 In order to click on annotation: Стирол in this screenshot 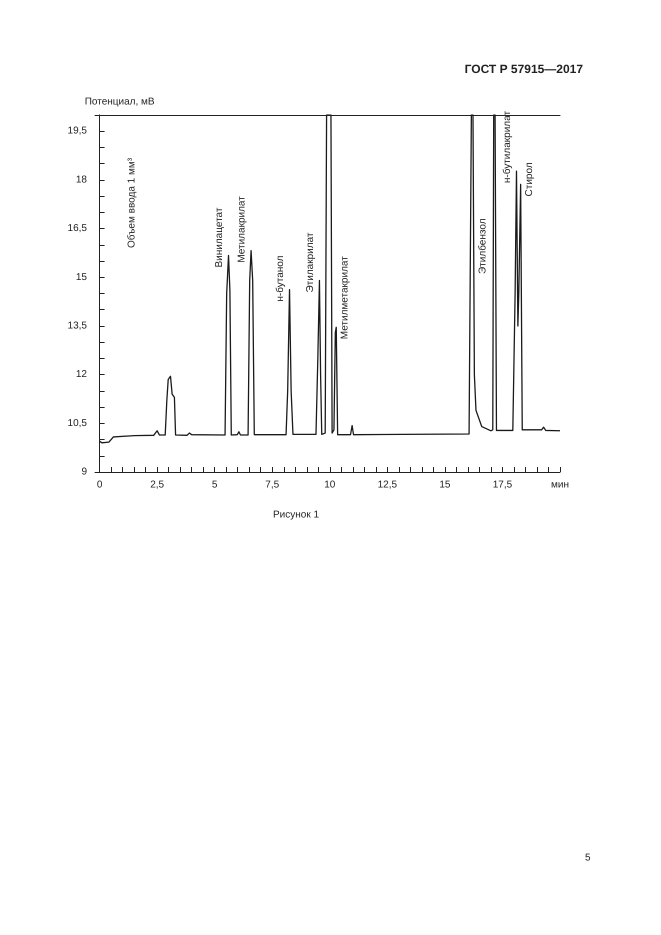, I will do `click(530, 179)`.